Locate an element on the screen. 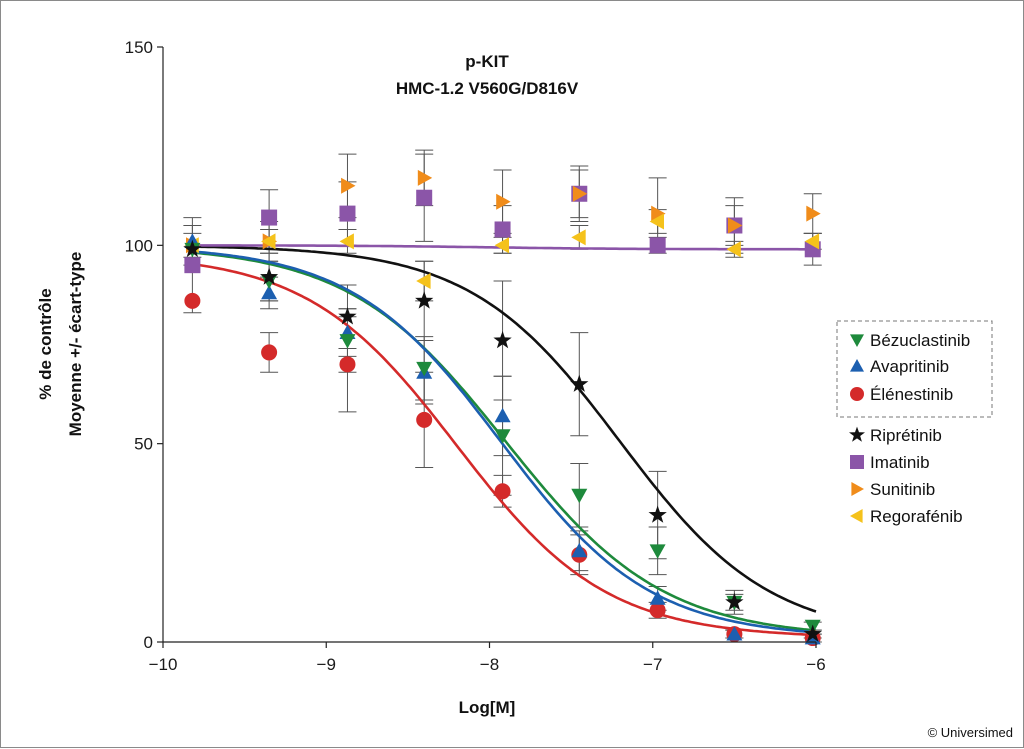 The image size is (1024, 749). legend-label-sunitinib: Sunitinib is located at coordinates (902, 489).